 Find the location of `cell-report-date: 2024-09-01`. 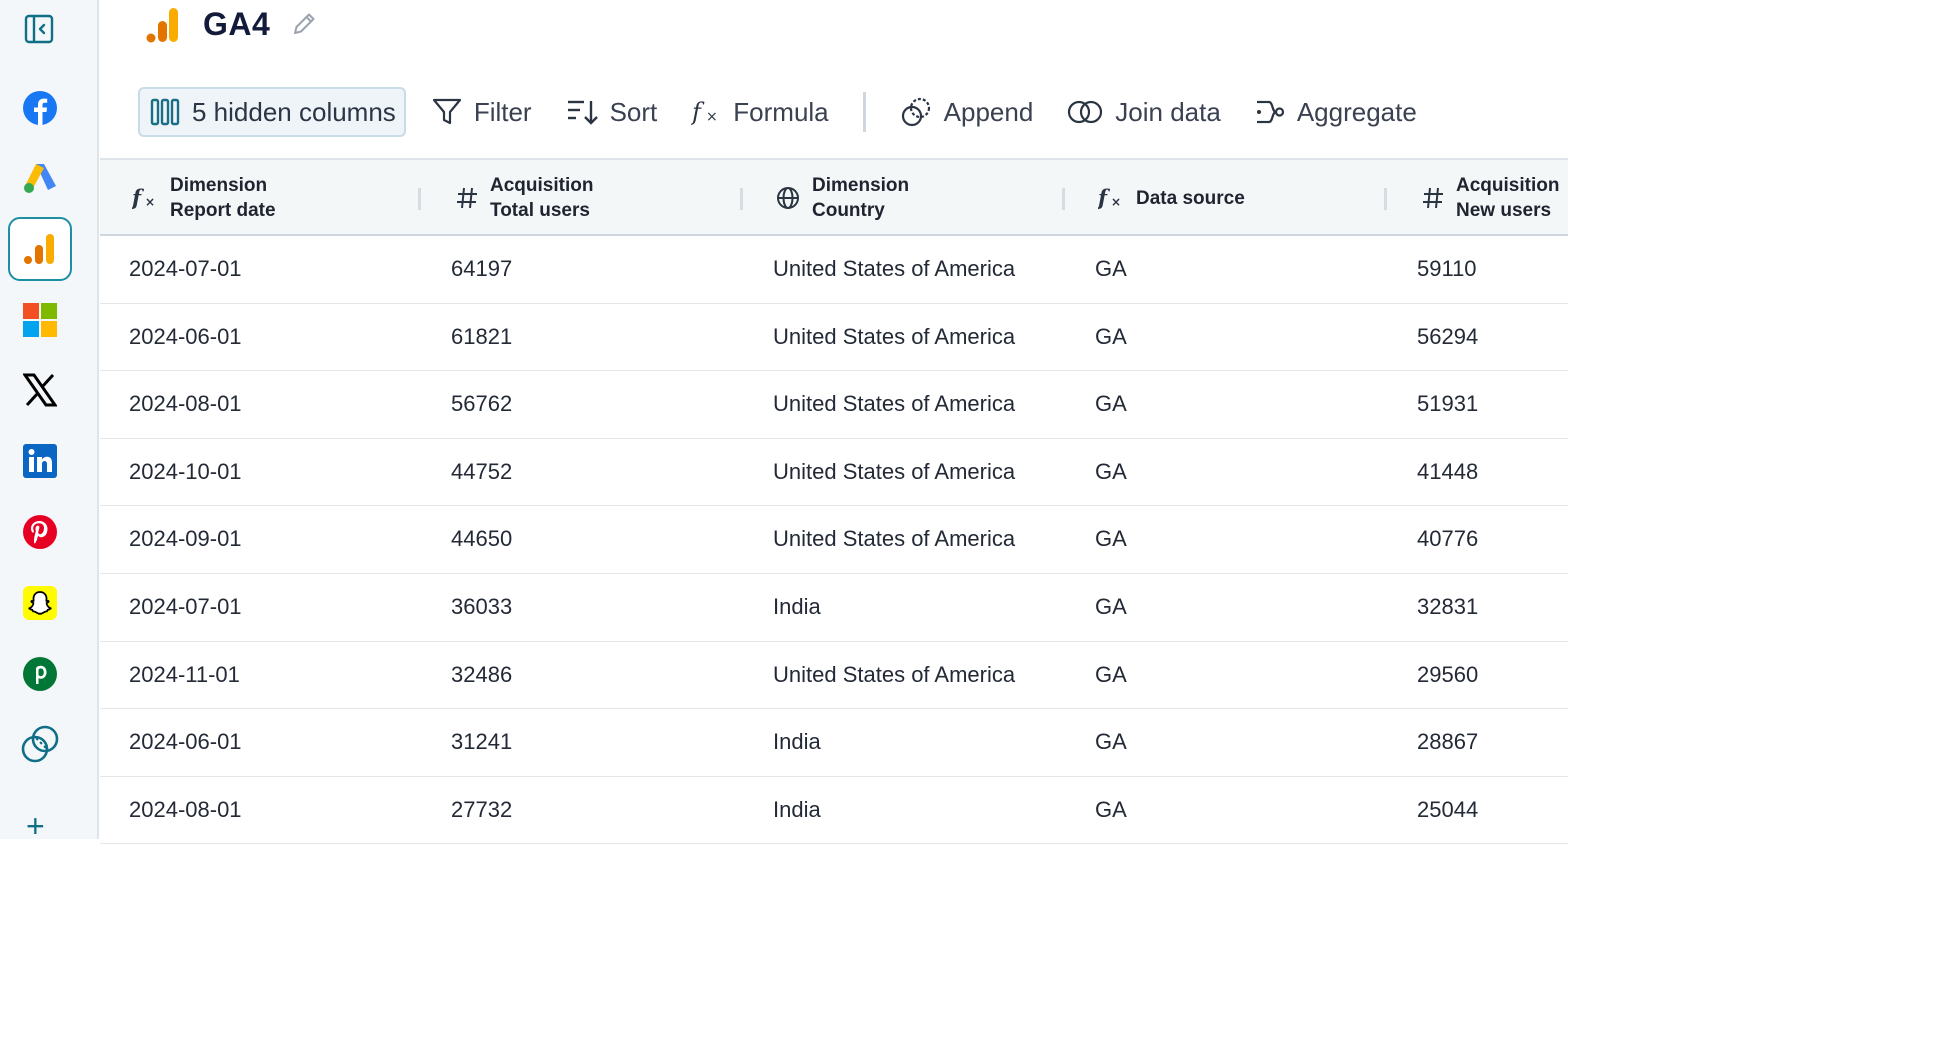

cell-report-date: 2024-09-01 is located at coordinates (185, 539).